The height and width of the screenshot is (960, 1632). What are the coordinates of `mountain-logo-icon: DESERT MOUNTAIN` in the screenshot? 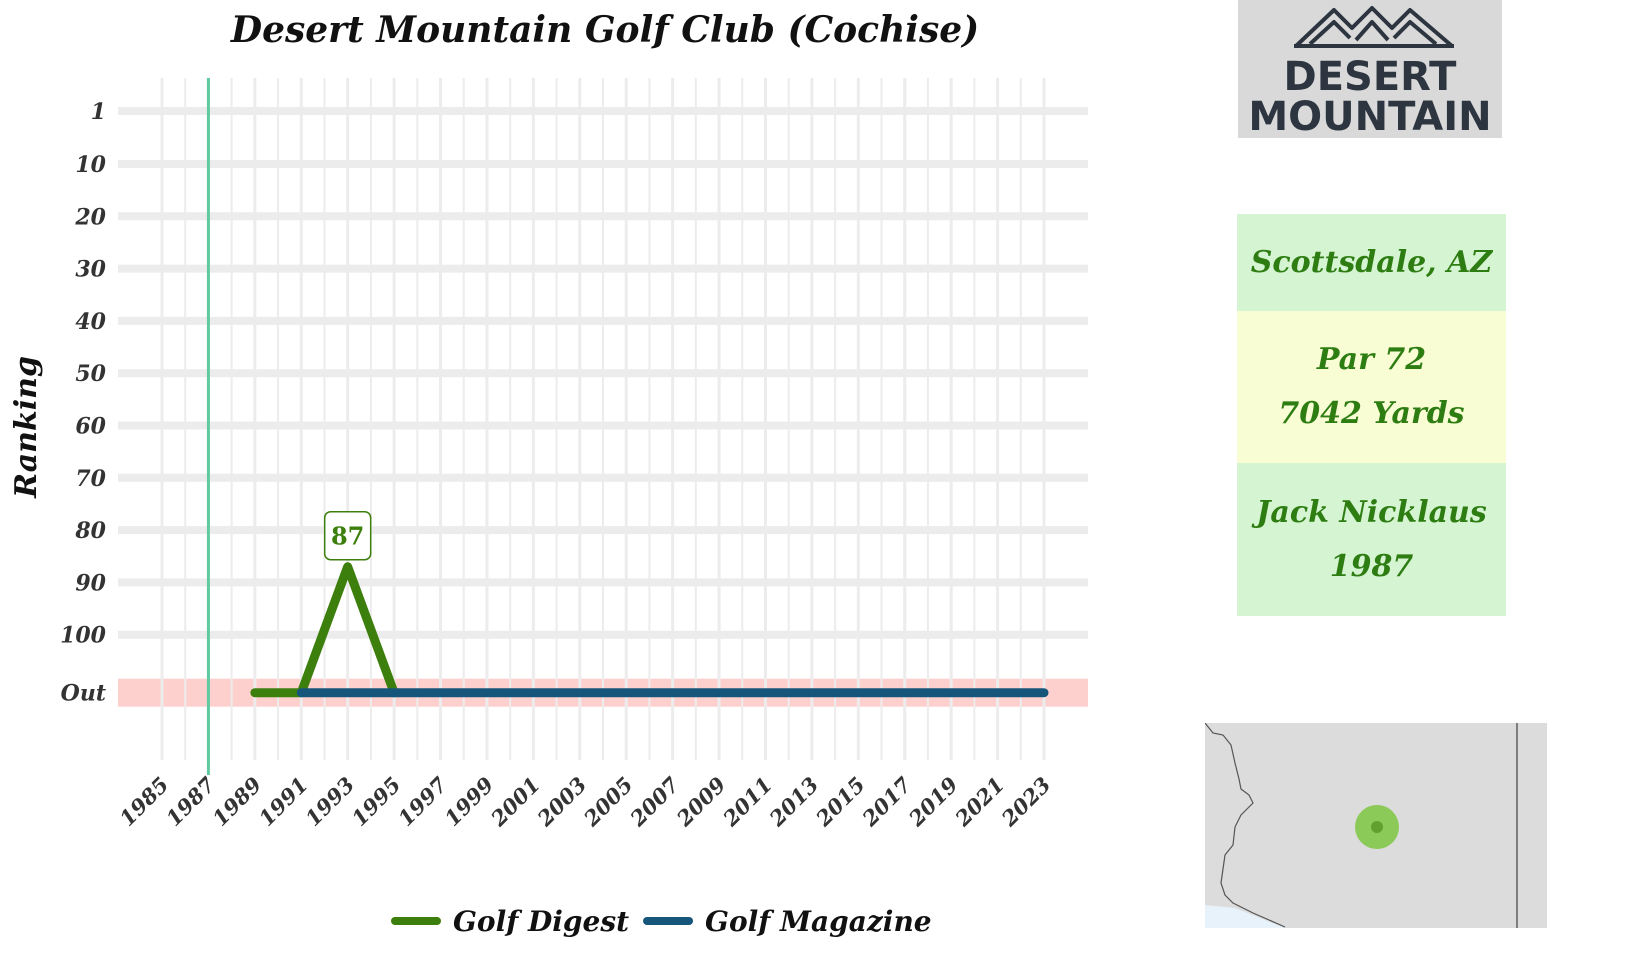 It's located at (1370, 73).